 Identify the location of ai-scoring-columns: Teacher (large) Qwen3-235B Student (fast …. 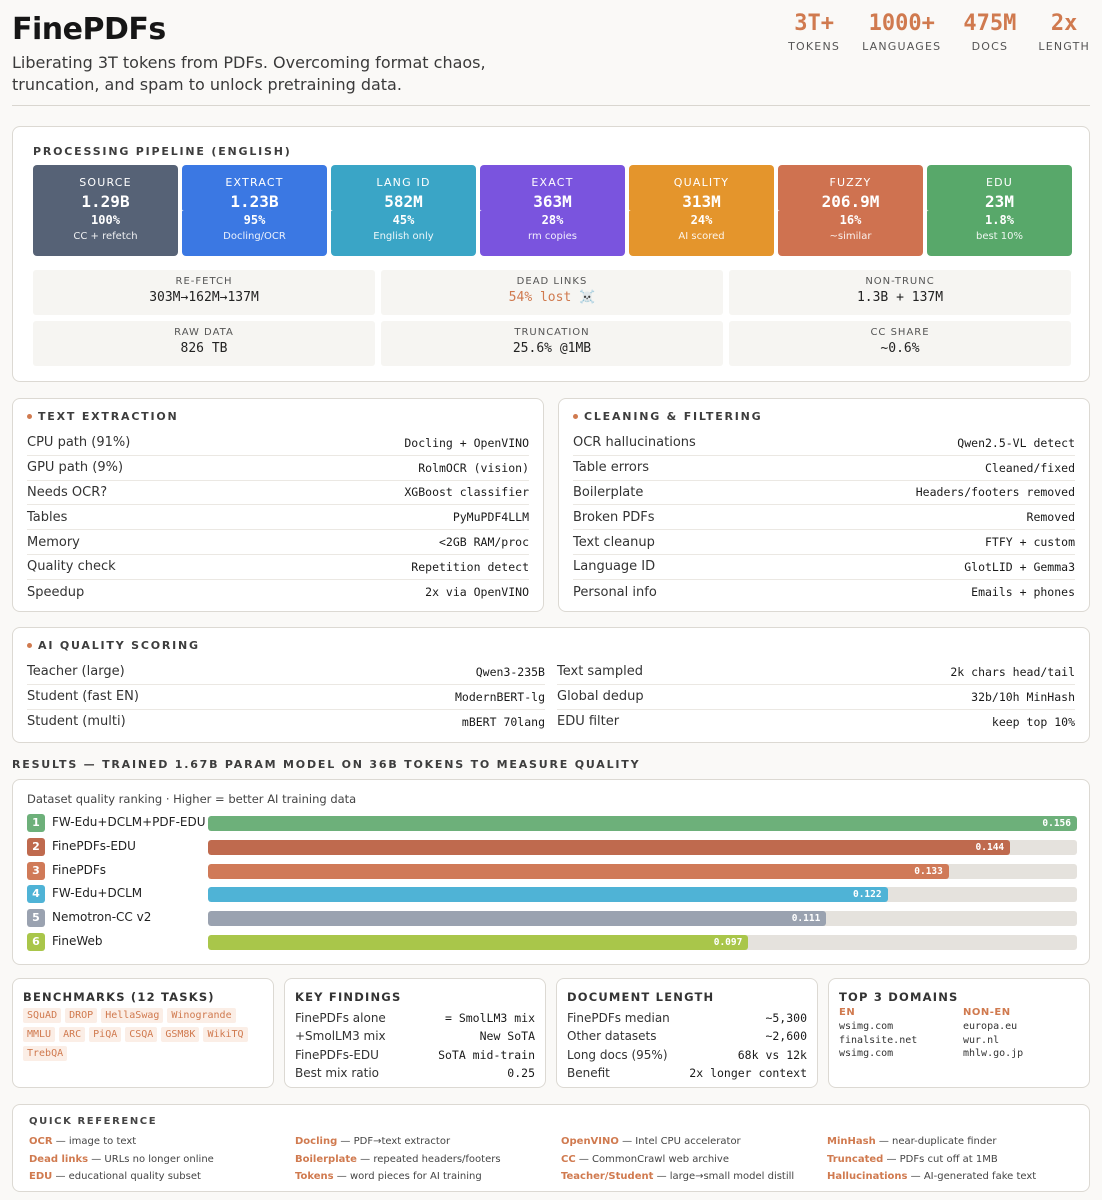
(551, 697).